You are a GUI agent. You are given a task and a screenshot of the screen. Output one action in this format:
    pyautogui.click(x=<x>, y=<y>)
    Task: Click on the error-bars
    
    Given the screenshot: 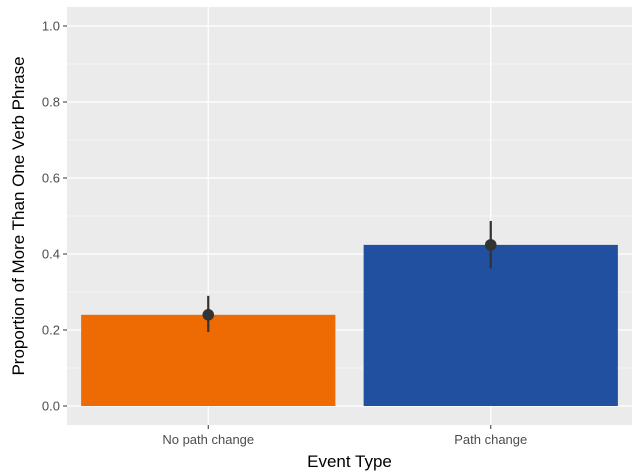 What is the action you would take?
    pyautogui.click(x=349, y=276)
    